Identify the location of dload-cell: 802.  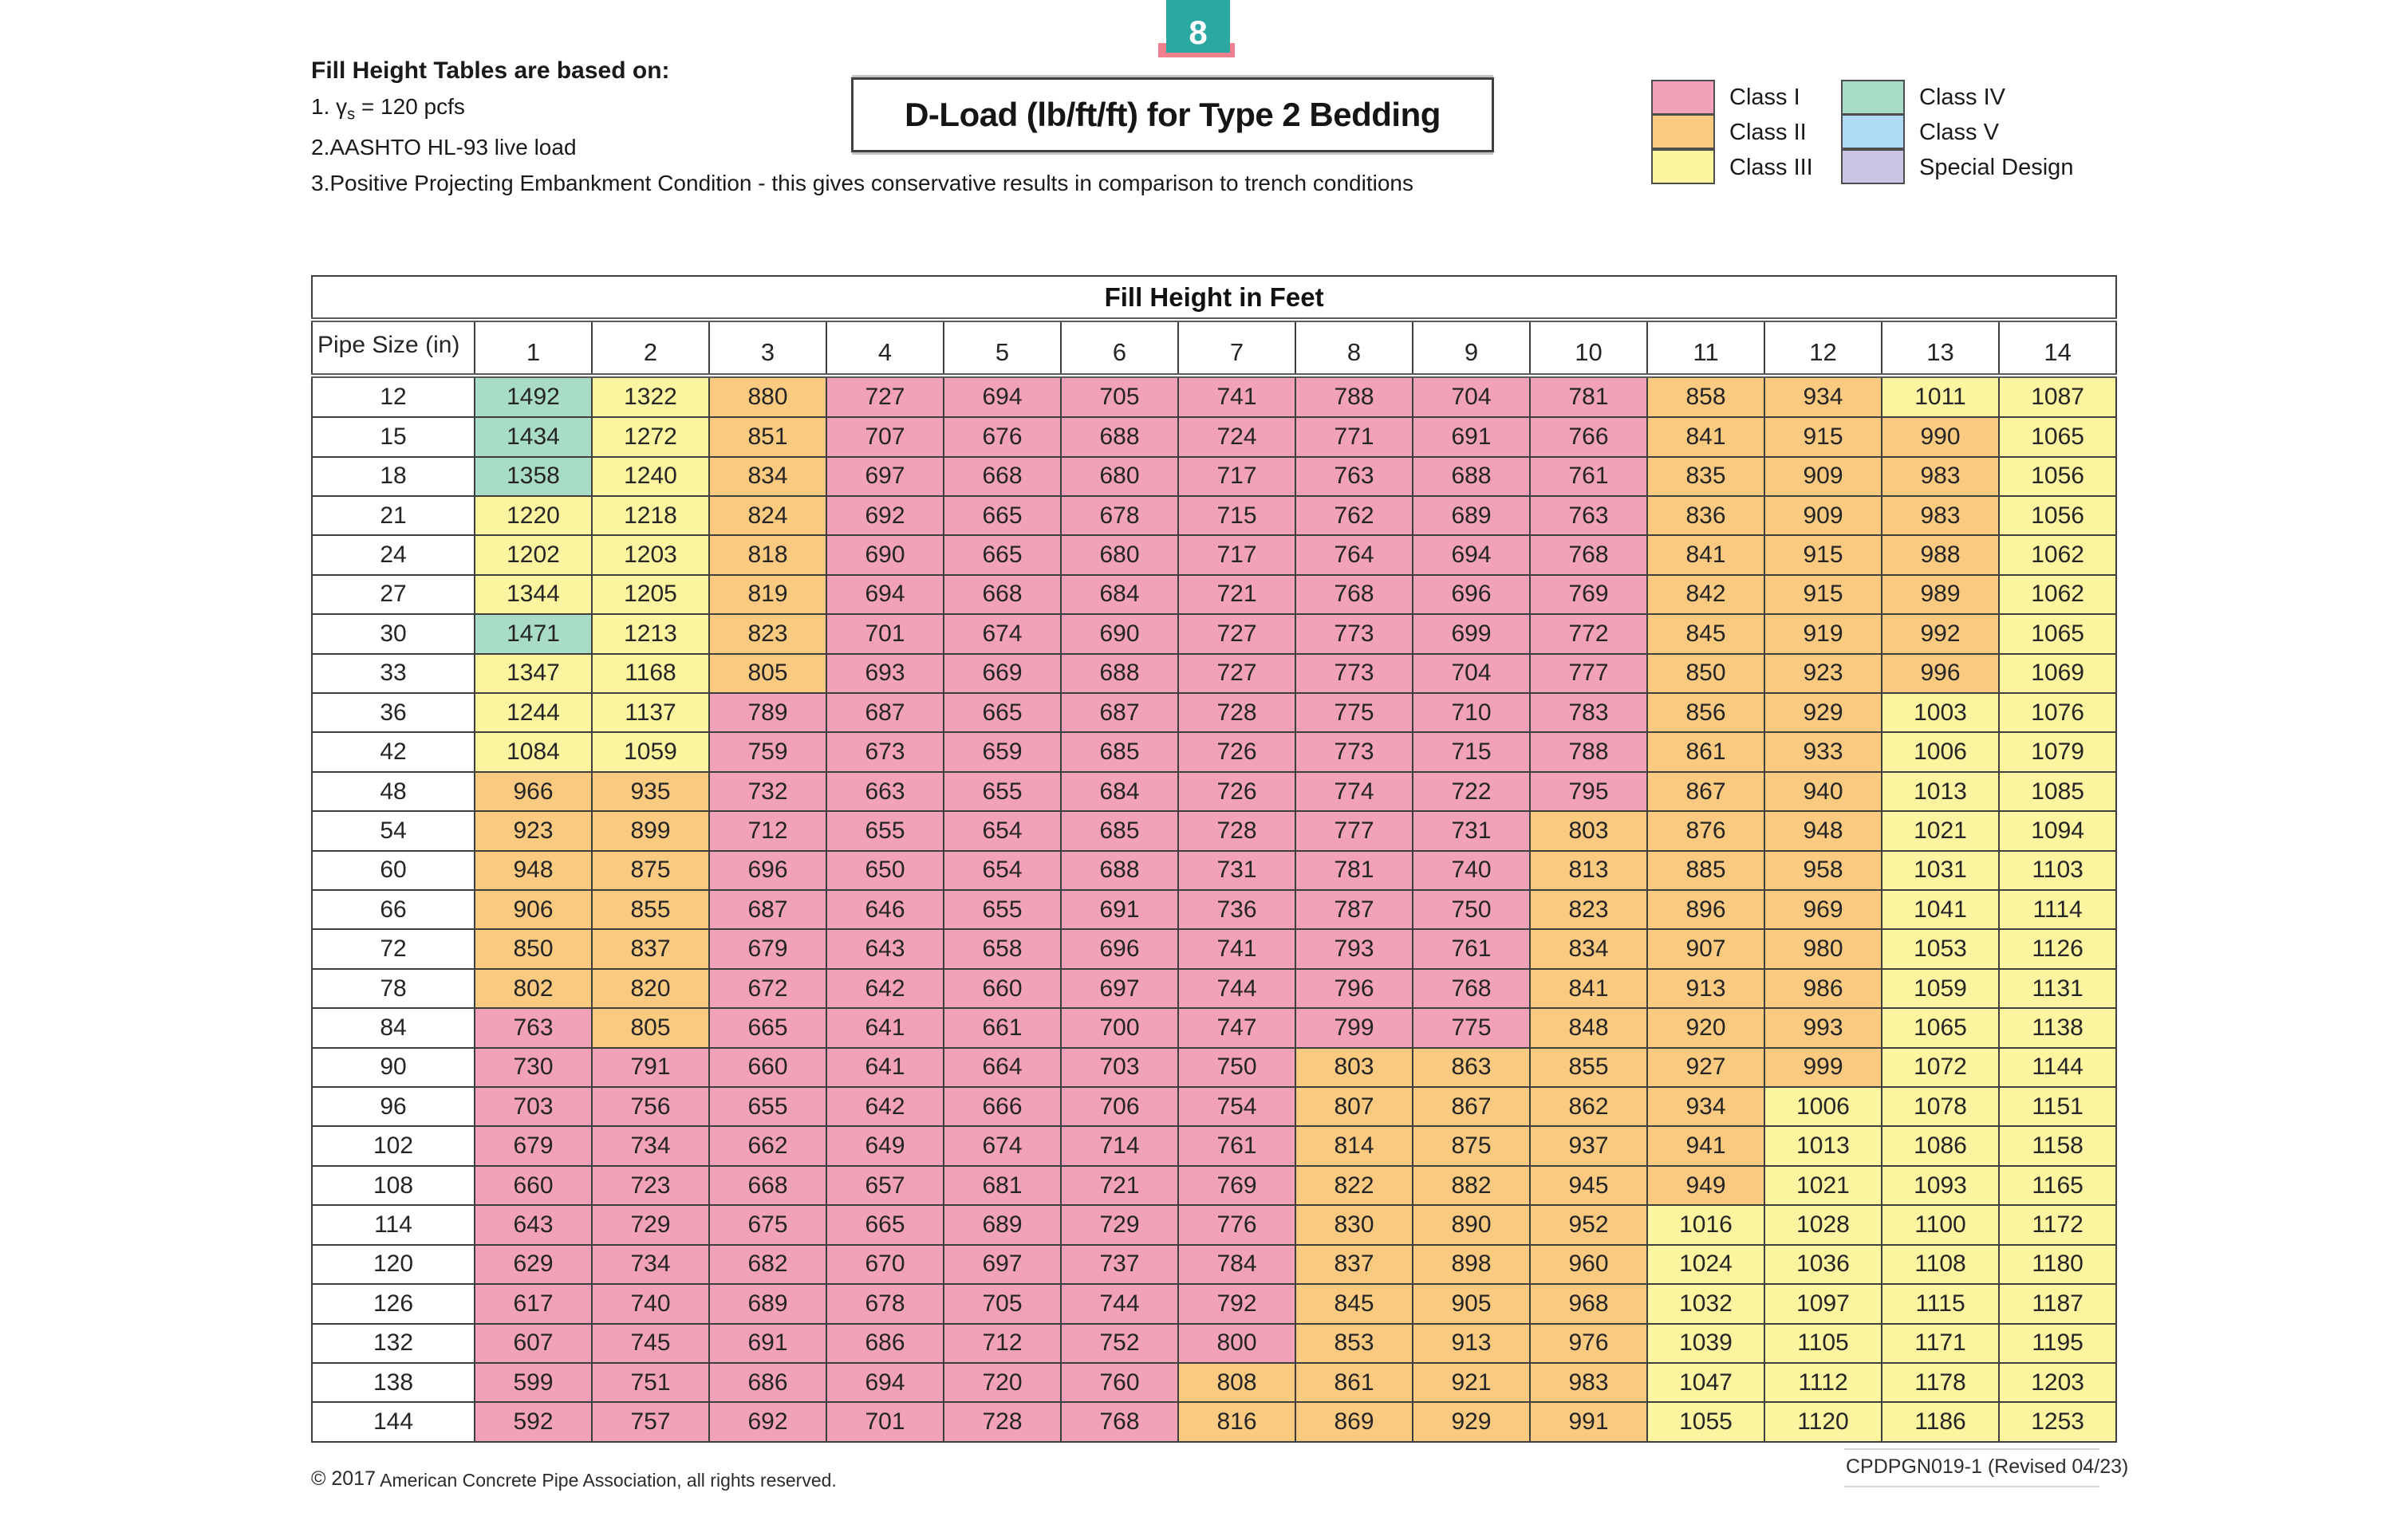
(533, 988).